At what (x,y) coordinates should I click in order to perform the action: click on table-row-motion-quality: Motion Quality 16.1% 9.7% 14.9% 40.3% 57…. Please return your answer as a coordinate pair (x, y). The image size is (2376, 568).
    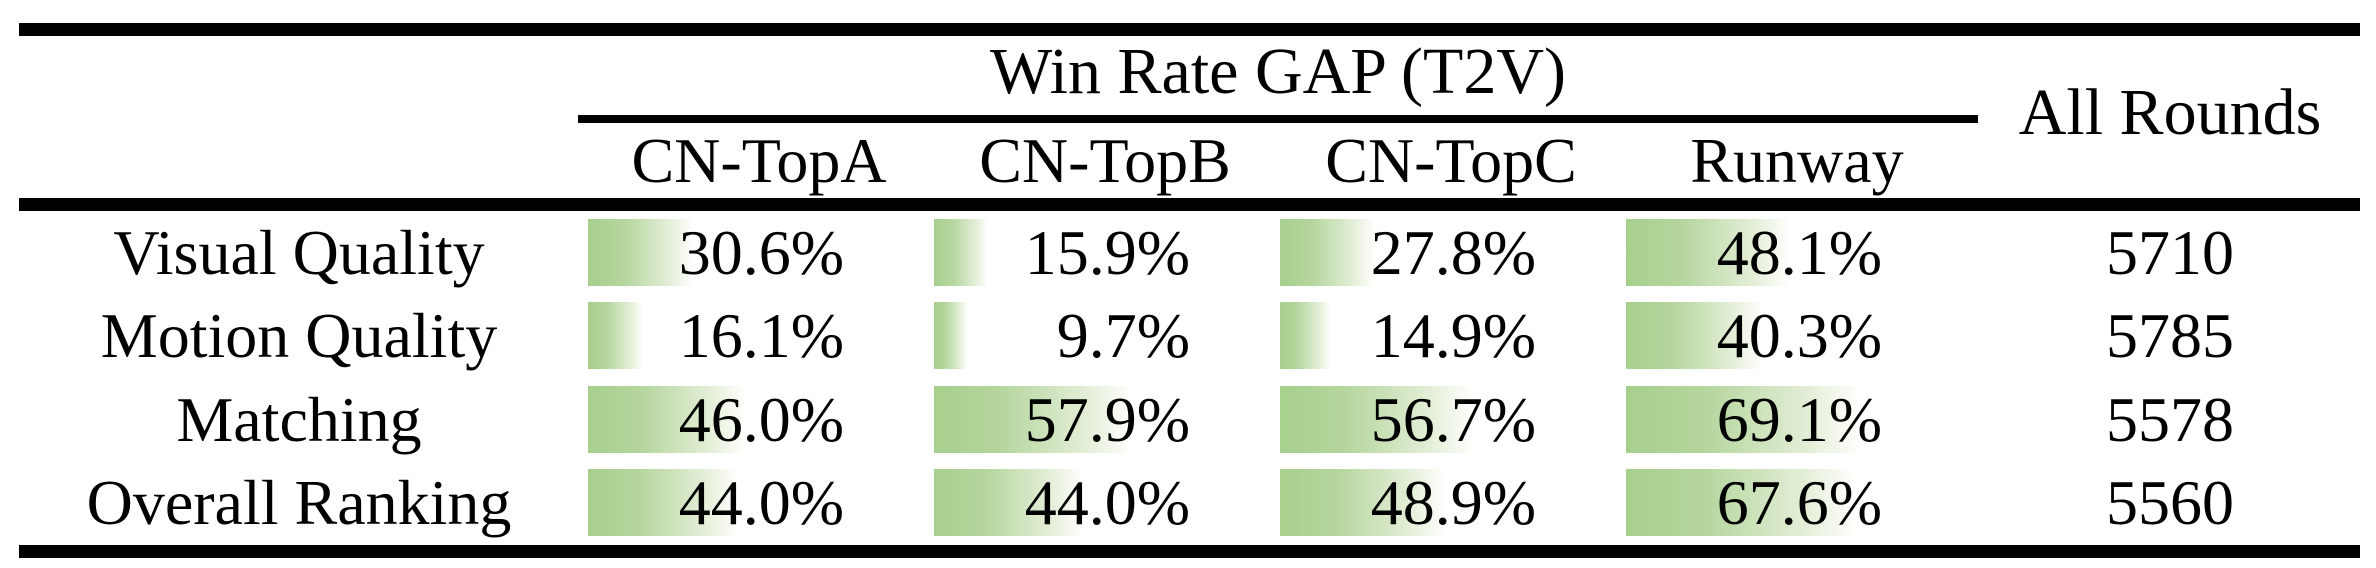
    Looking at the image, I should click on (1188, 336).